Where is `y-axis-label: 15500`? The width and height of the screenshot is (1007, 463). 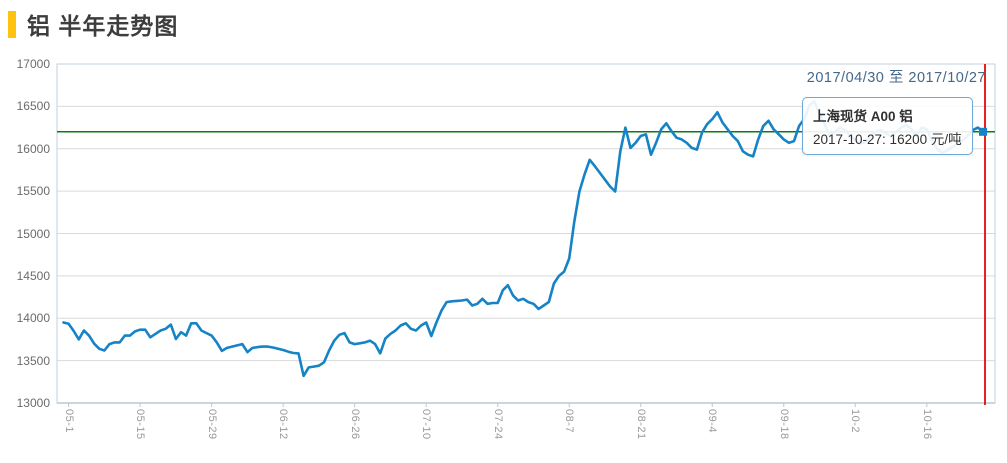
y-axis-label: 15500 is located at coordinates (33, 191).